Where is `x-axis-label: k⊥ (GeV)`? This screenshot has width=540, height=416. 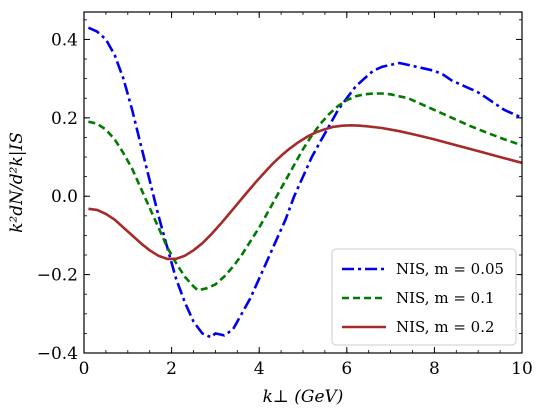 x-axis-label: k⊥ (GeV) is located at coordinates (303, 397).